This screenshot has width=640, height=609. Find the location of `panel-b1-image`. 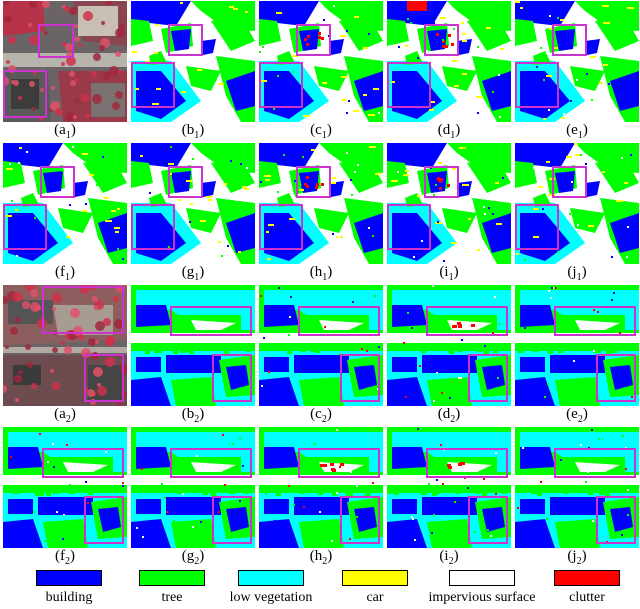

panel-b1-image is located at coordinates (193, 61).